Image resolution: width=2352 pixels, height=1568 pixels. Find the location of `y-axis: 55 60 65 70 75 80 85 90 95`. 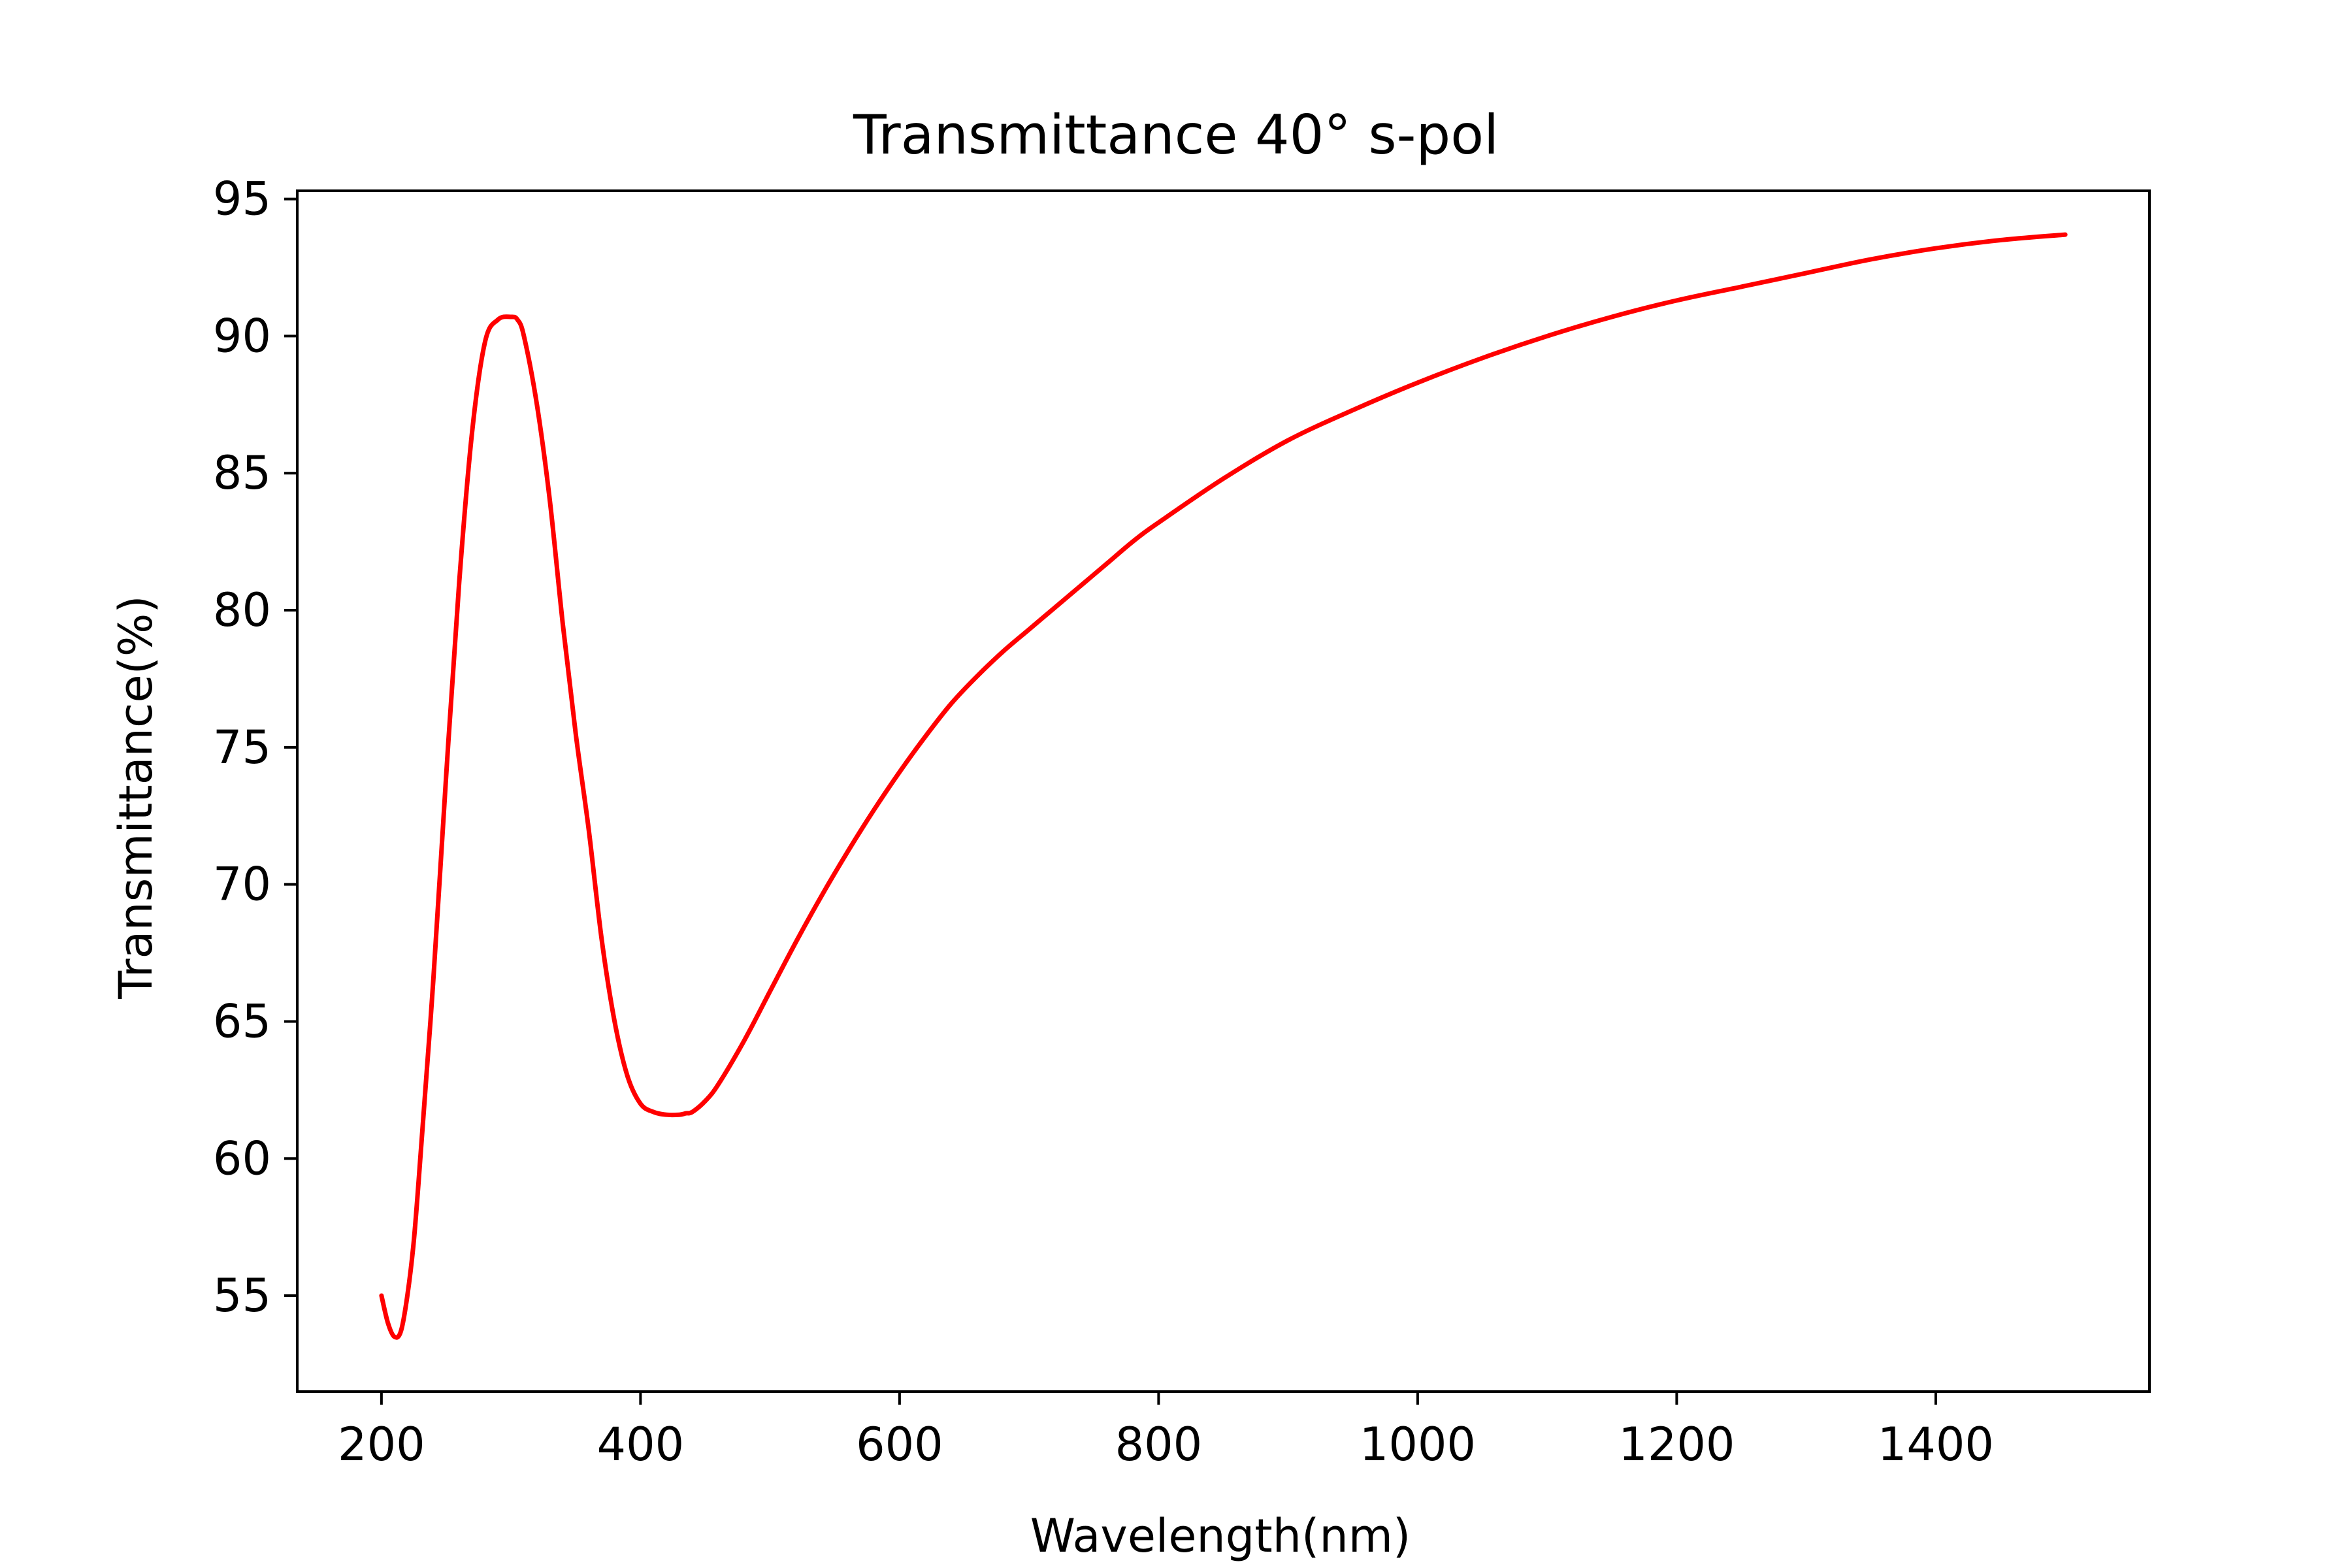

y-axis: 55 60 65 70 75 80 85 90 95 is located at coordinates (255, 747).